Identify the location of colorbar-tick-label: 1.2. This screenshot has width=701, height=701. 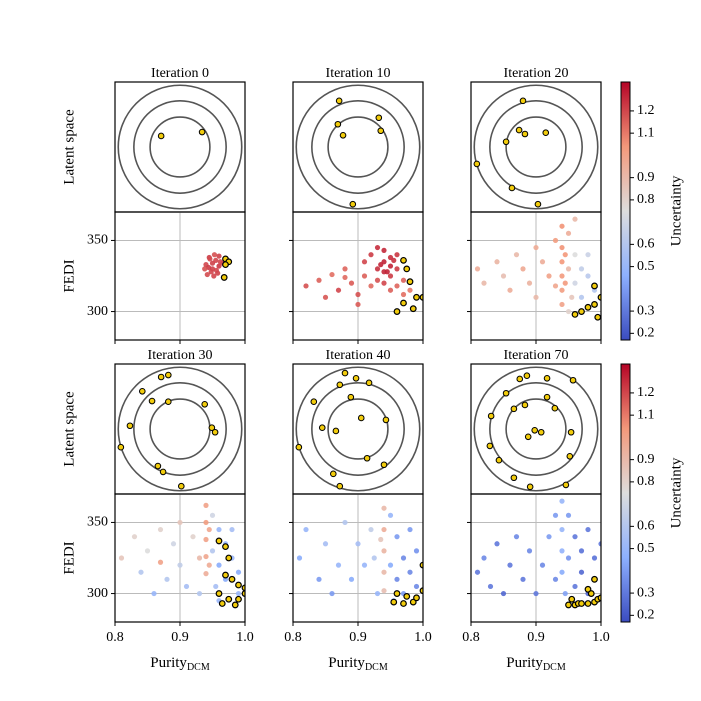
(646, 392).